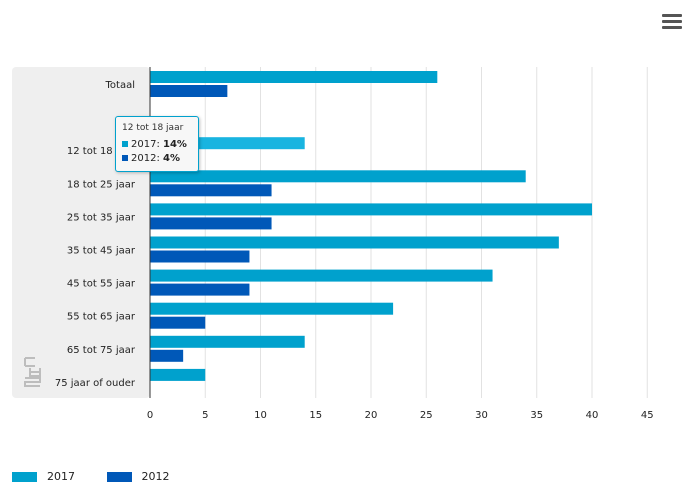 Image resolution: width=693 pixels, height=501 pixels. I want to click on category-label-8: 65 tot 75 jaar, so click(101, 350).